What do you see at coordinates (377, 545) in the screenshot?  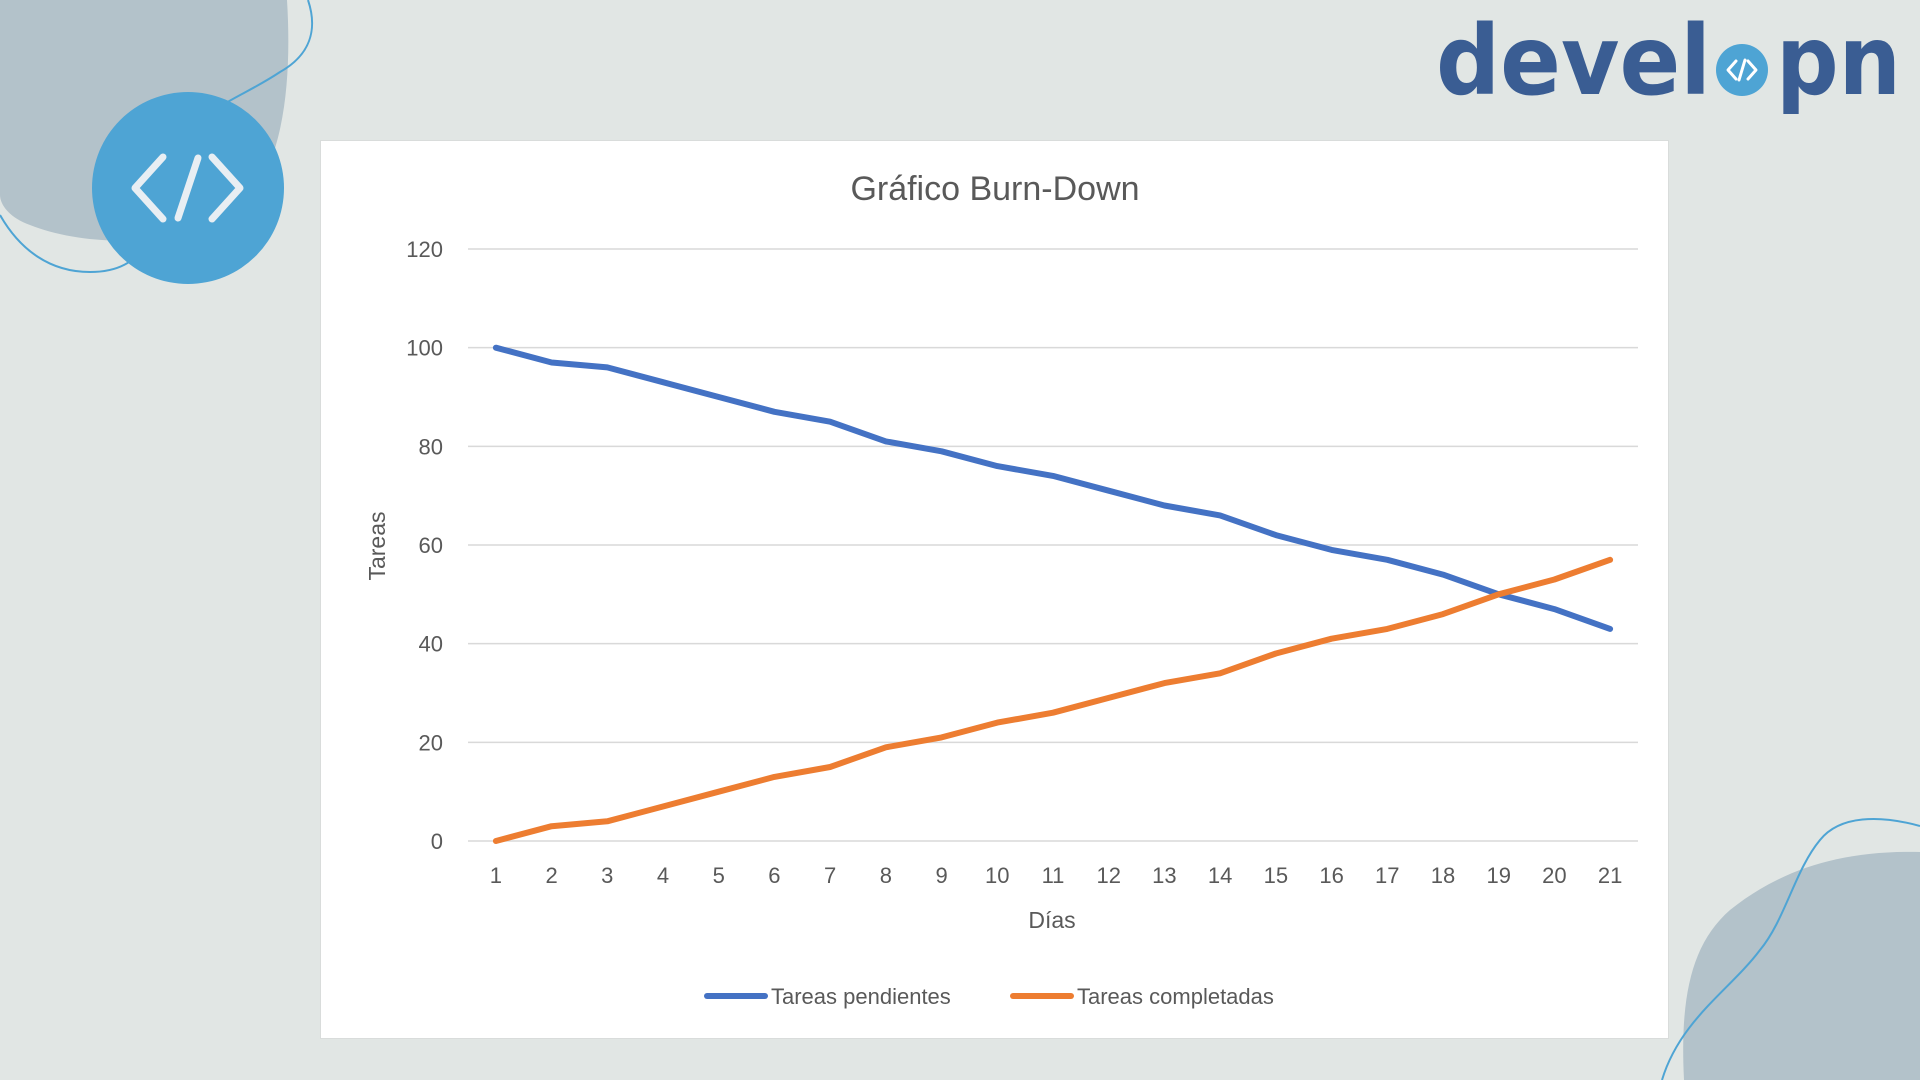 I see `y-axis-label: Tareas` at bounding box center [377, 545].